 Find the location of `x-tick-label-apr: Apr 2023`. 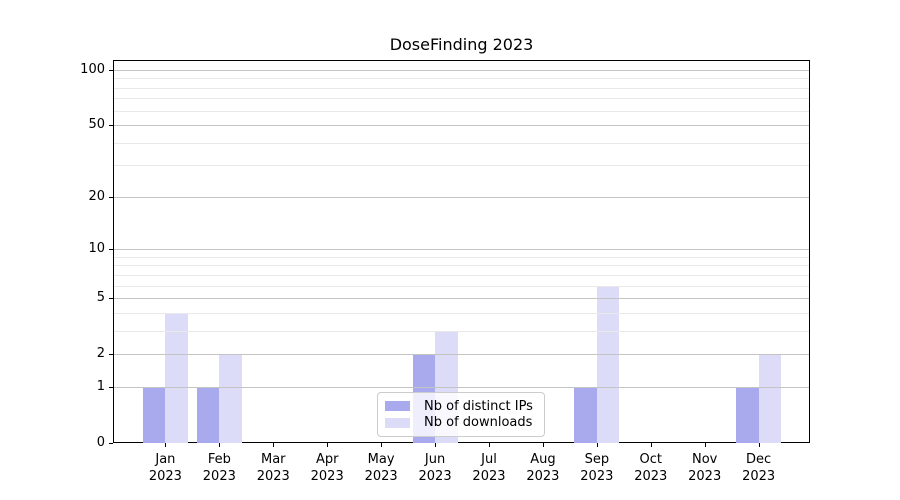

x-tick-label-apr: Apr 2023 is located at coordinates (327, 468).